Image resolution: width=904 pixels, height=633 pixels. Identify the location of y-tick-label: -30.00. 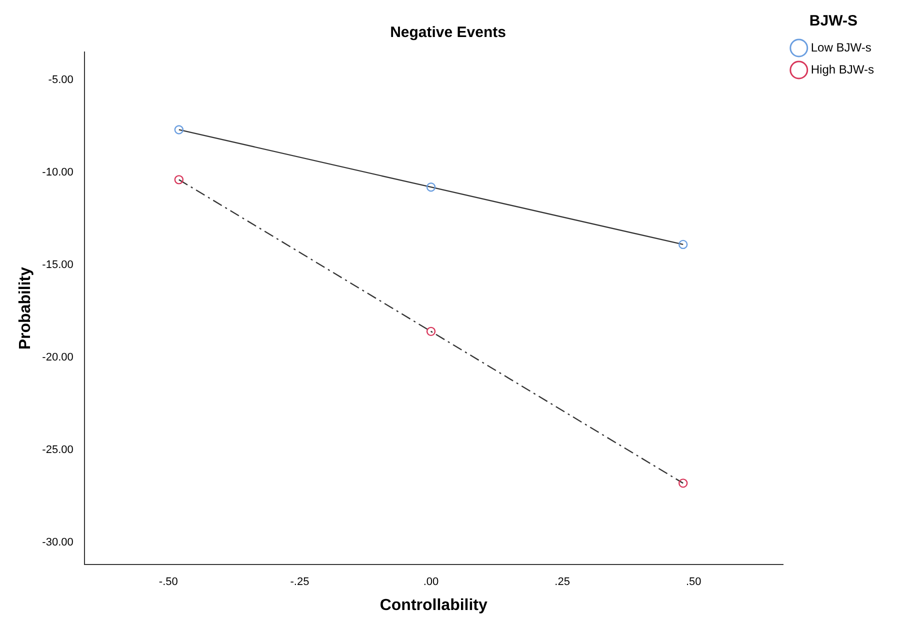
(58, 542).